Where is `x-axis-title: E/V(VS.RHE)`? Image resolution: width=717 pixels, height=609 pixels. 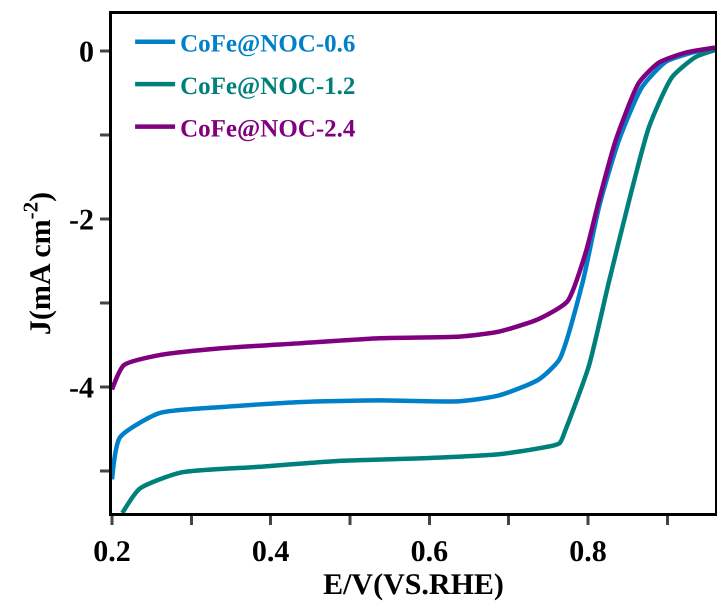
x-axis-title: E/V(VS.RHE) is located at coordinates (413, 584).